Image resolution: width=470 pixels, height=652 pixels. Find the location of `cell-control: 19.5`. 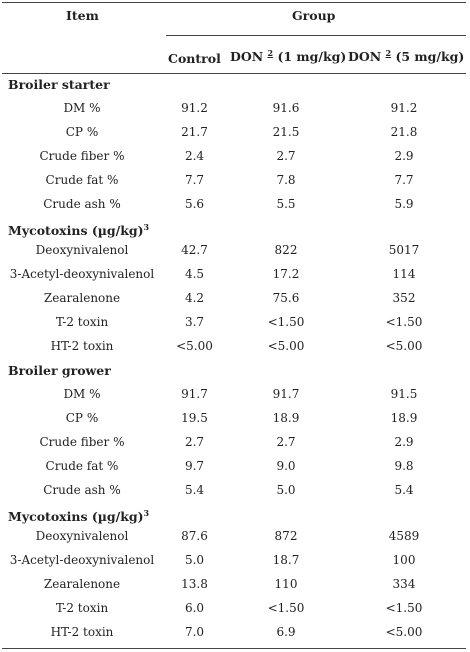

cell-control: 19.5 is located at coordinates (194, 418).